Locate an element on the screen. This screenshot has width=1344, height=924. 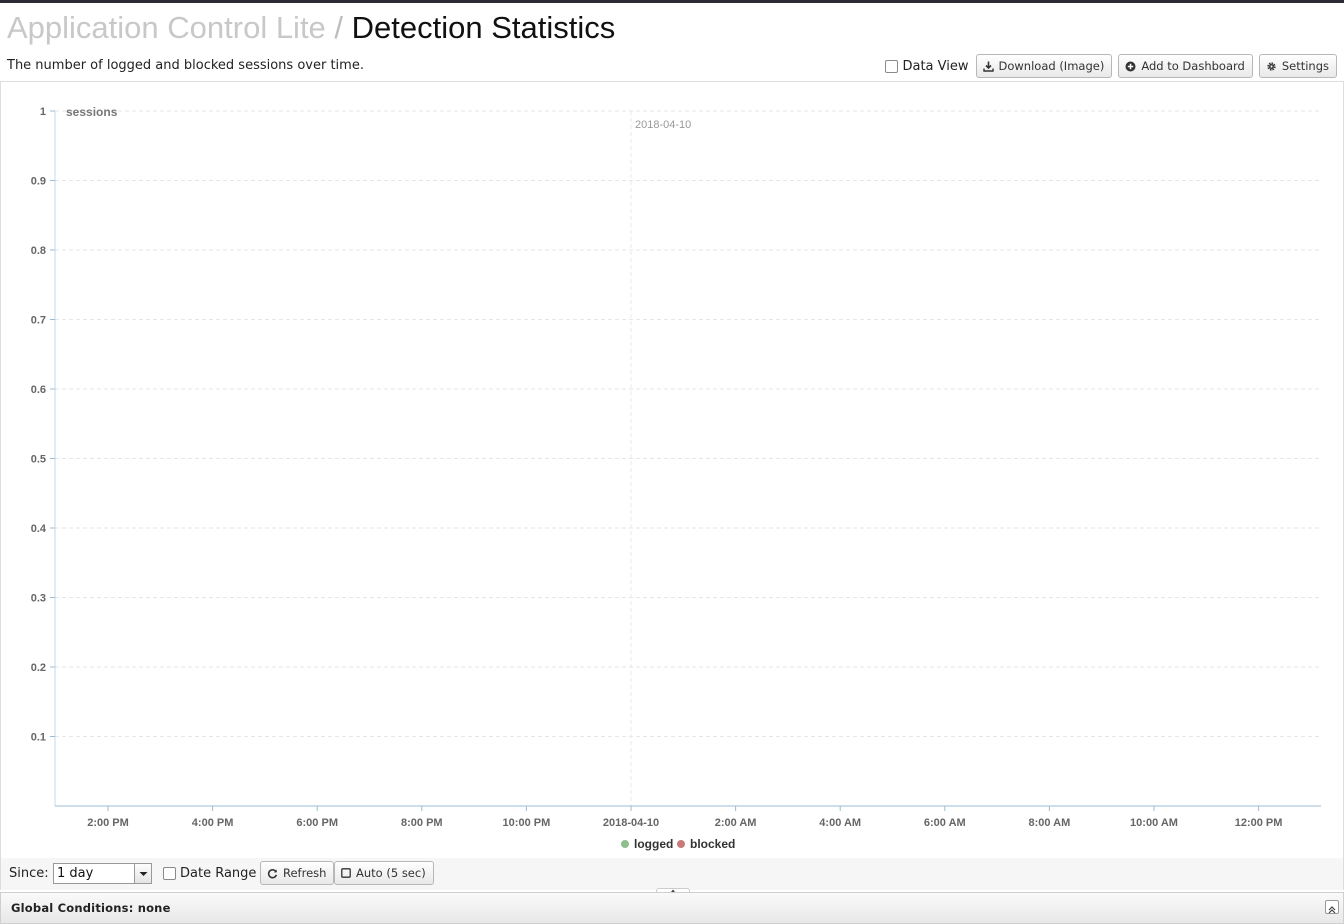
x-tick-label: 2018-04-10 is located at coordinates (631, 823).